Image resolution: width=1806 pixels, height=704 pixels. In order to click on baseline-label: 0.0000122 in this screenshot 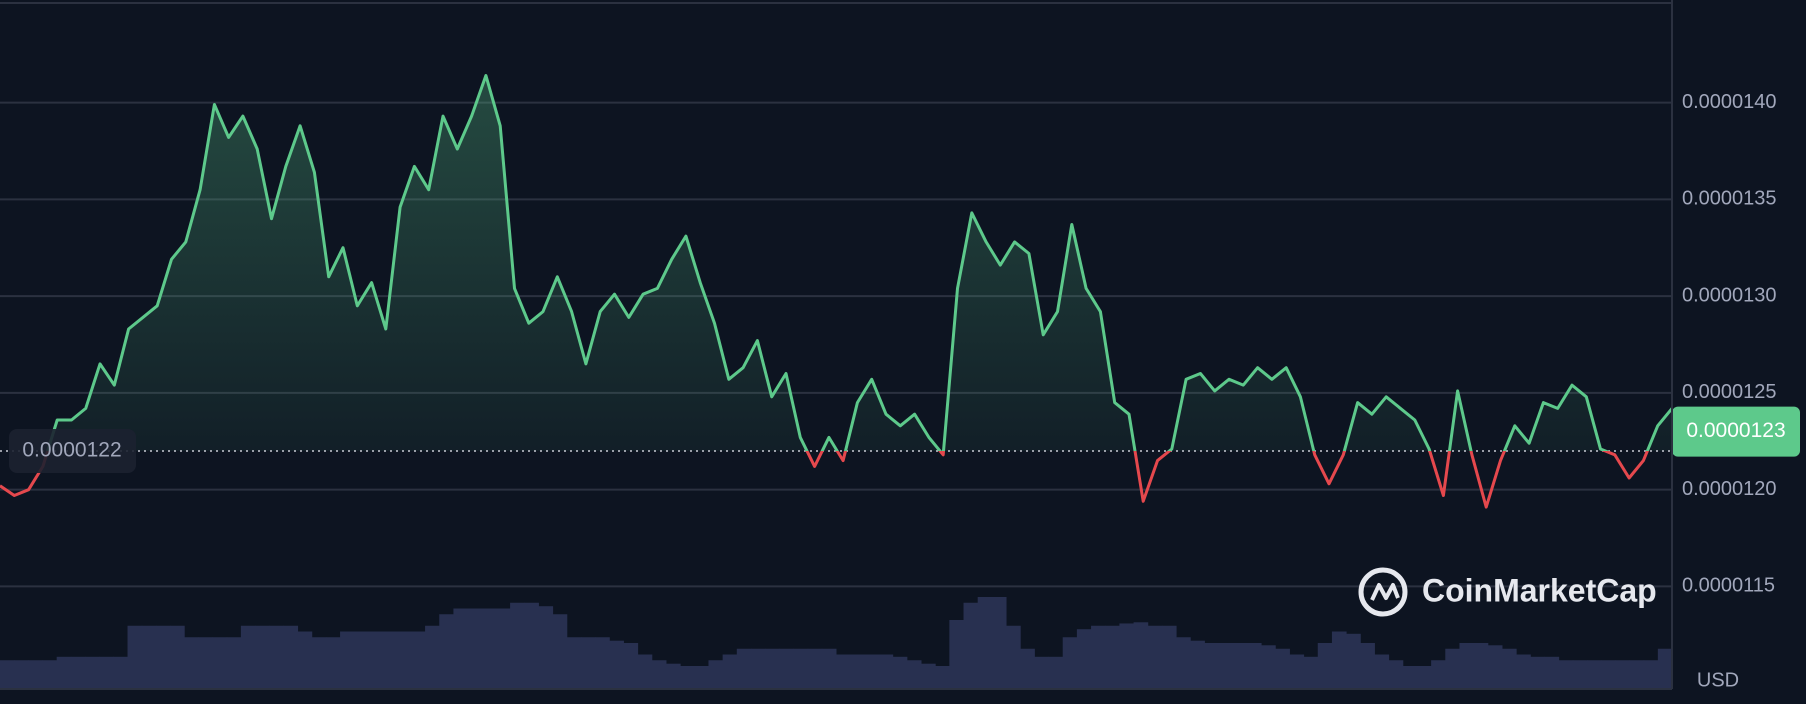, I will do `click(71, 449)`.